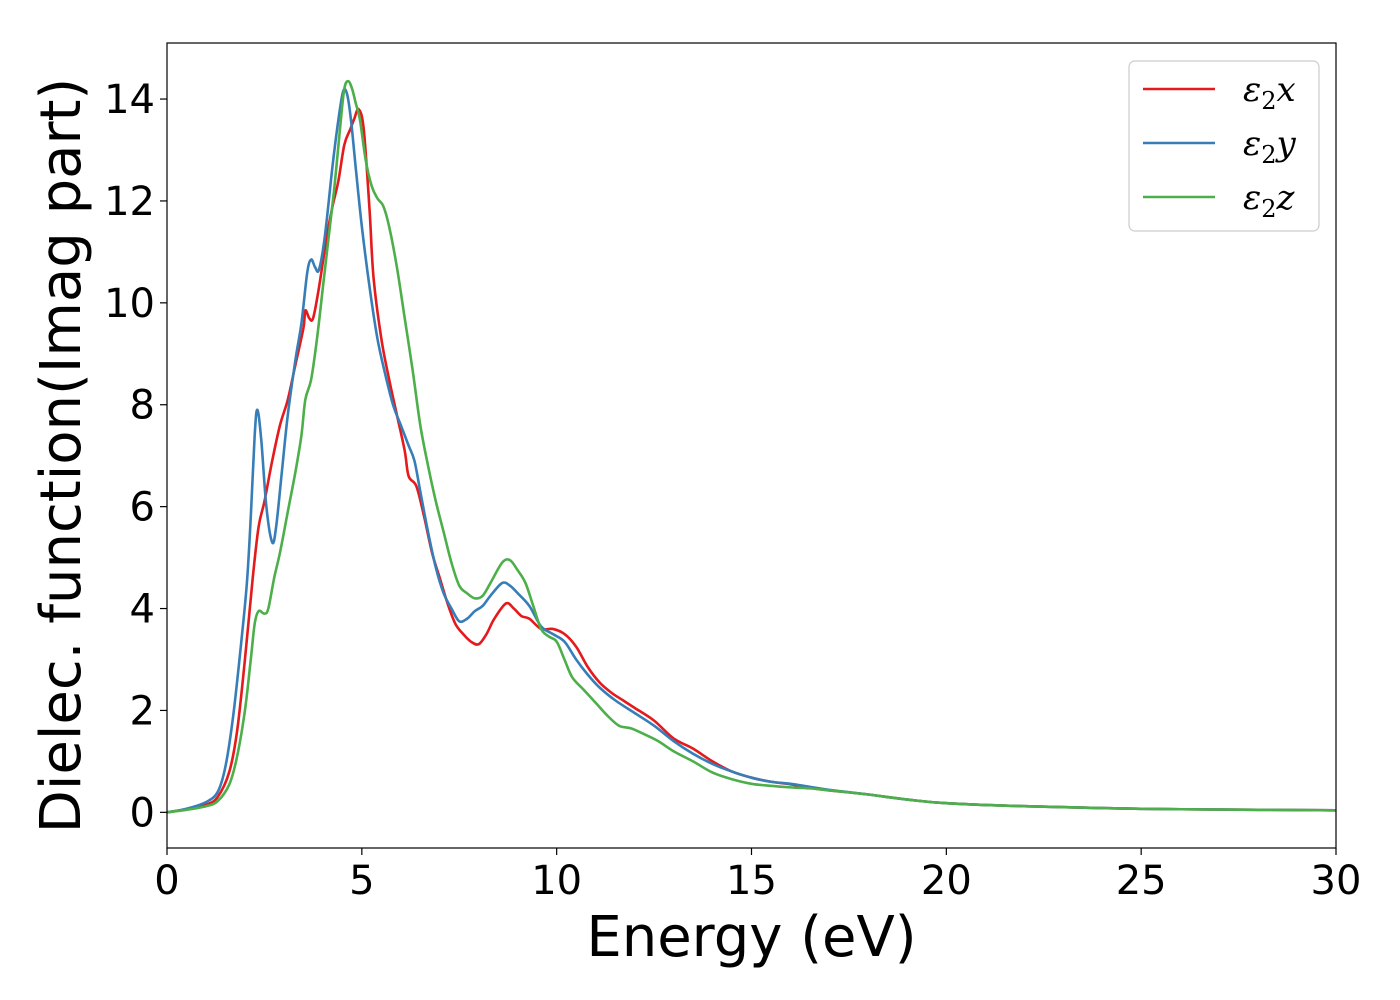 The image size is (1400, 1000). Describe the element at coordinates (129, 100) in the screenshot. I see `y-tick-label: 14` at that location.